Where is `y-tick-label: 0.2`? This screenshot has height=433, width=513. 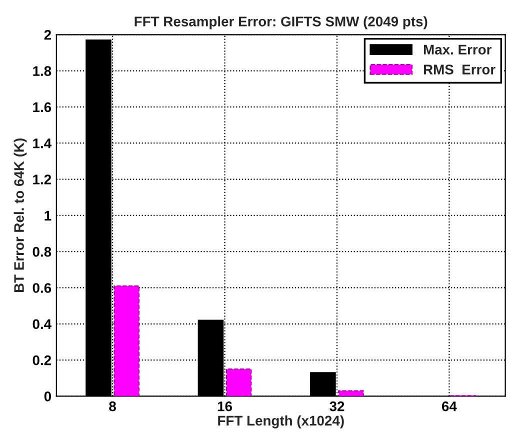
y-tick-label: 0.2 is located at coordinates (42, 360).